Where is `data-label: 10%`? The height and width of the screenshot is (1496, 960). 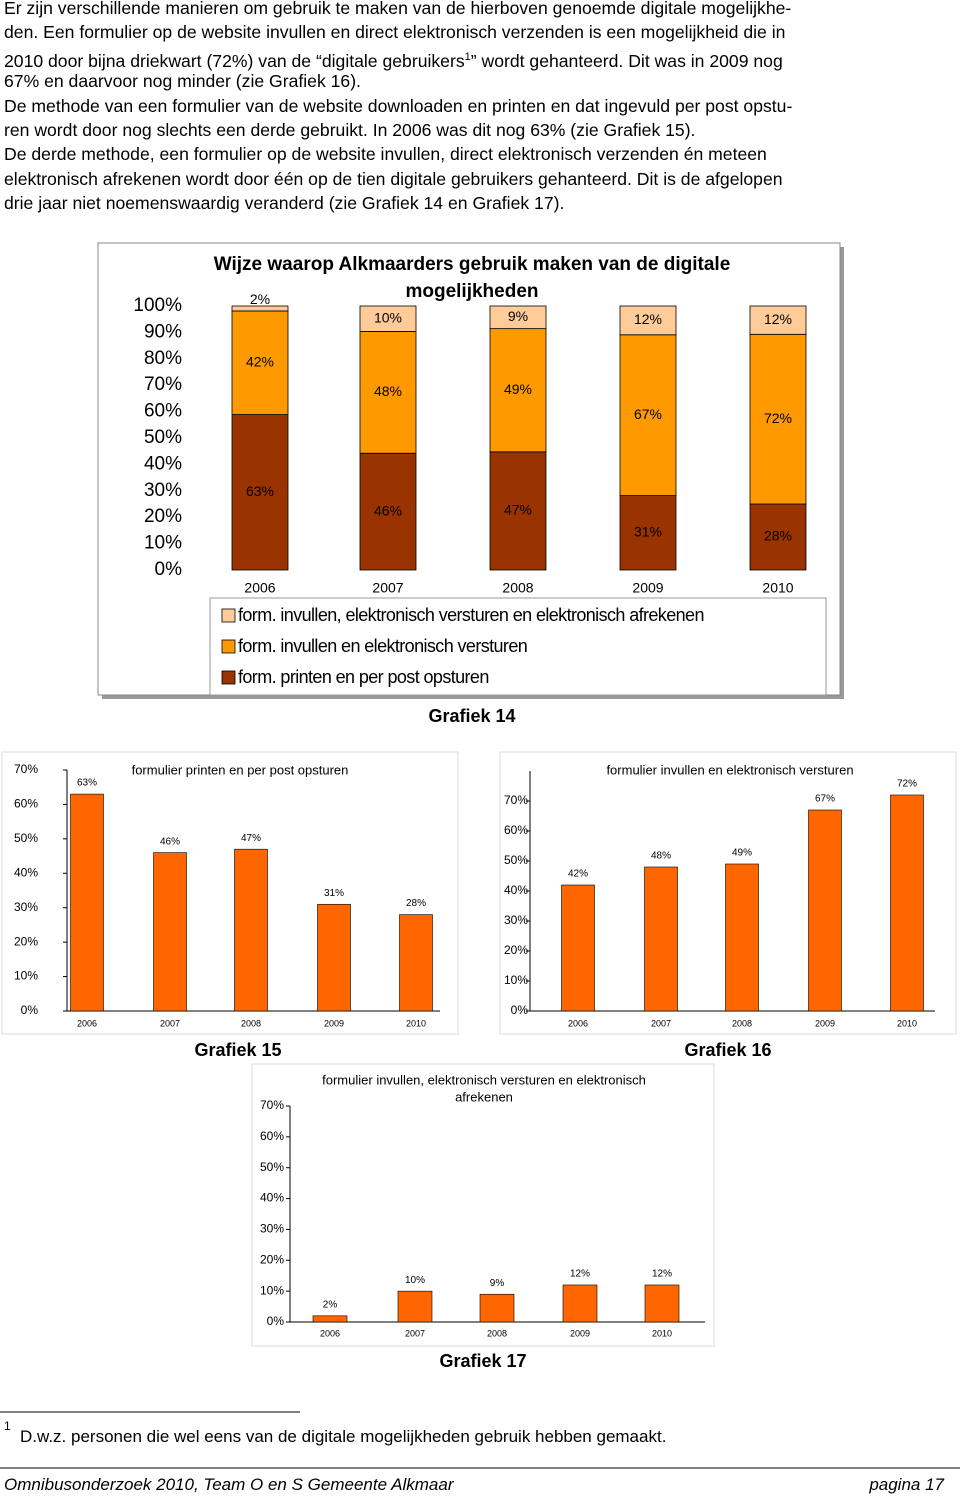 data-label: 10% is located at coordinates (415, 1280).